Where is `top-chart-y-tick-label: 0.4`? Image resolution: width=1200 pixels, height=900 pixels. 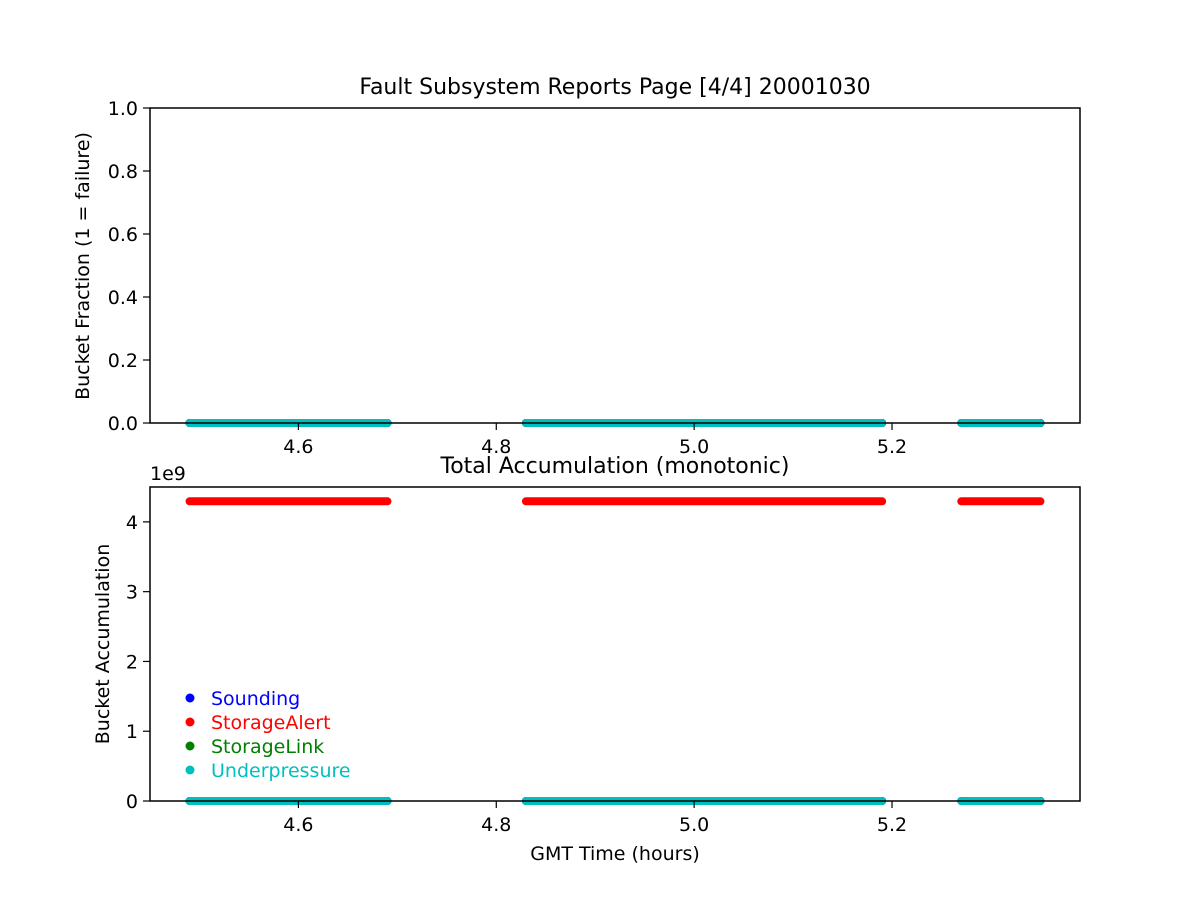
top-chart-y-tick-label: 0.4 is located at coordinates (123, 298).